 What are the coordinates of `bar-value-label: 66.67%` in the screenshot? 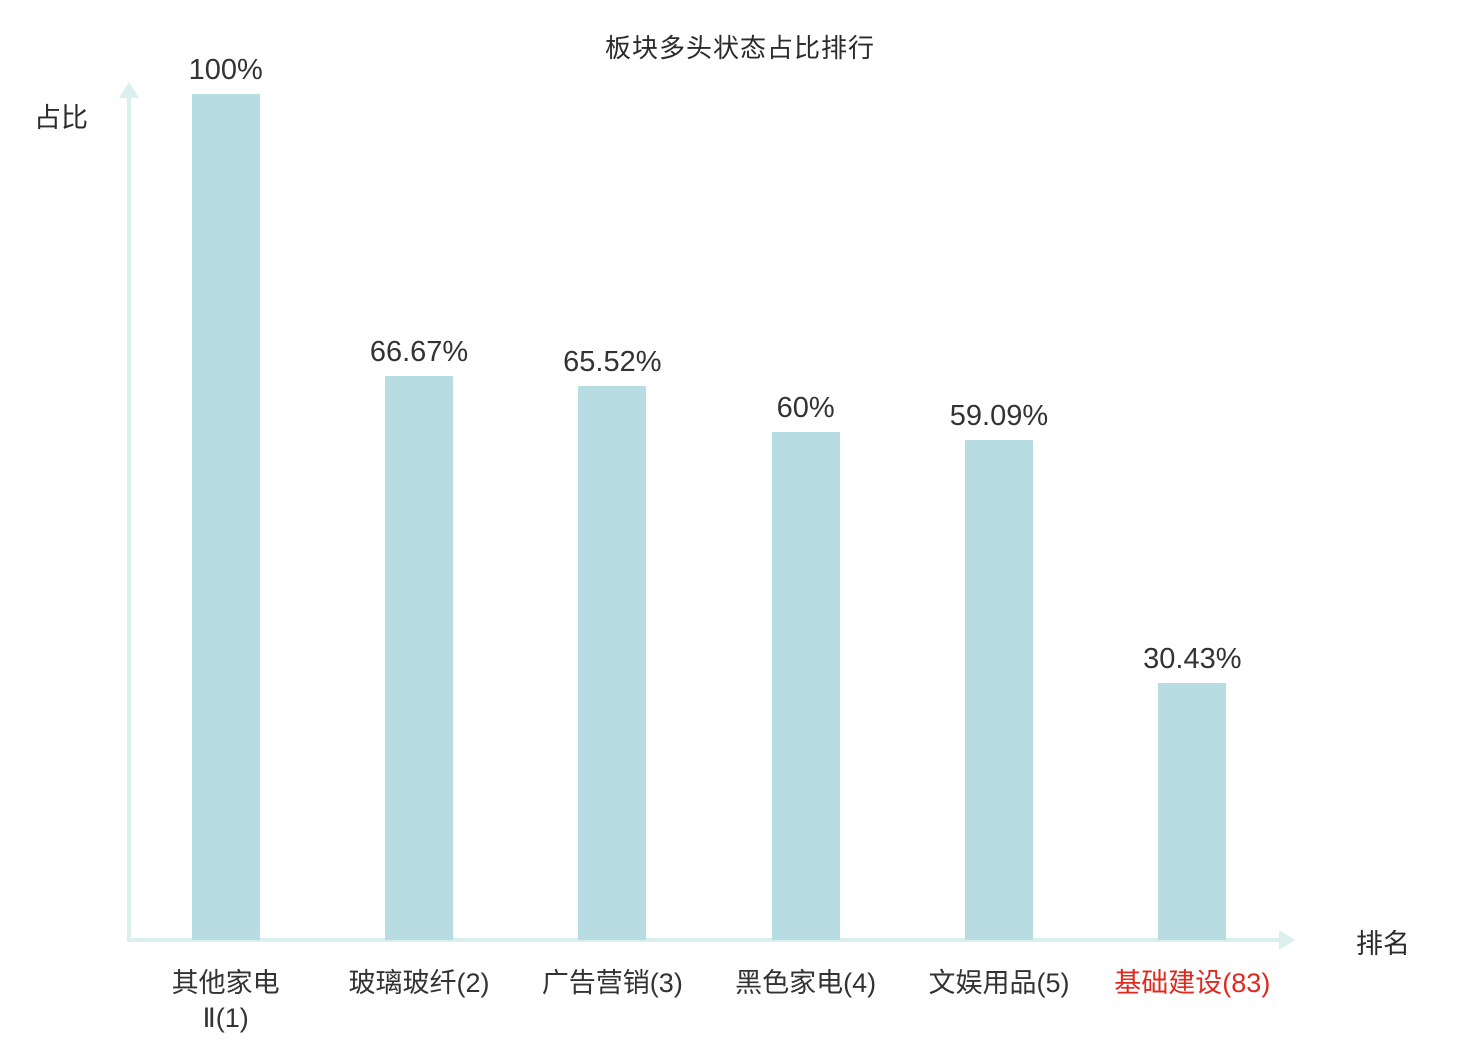 It's located at (419, 352).